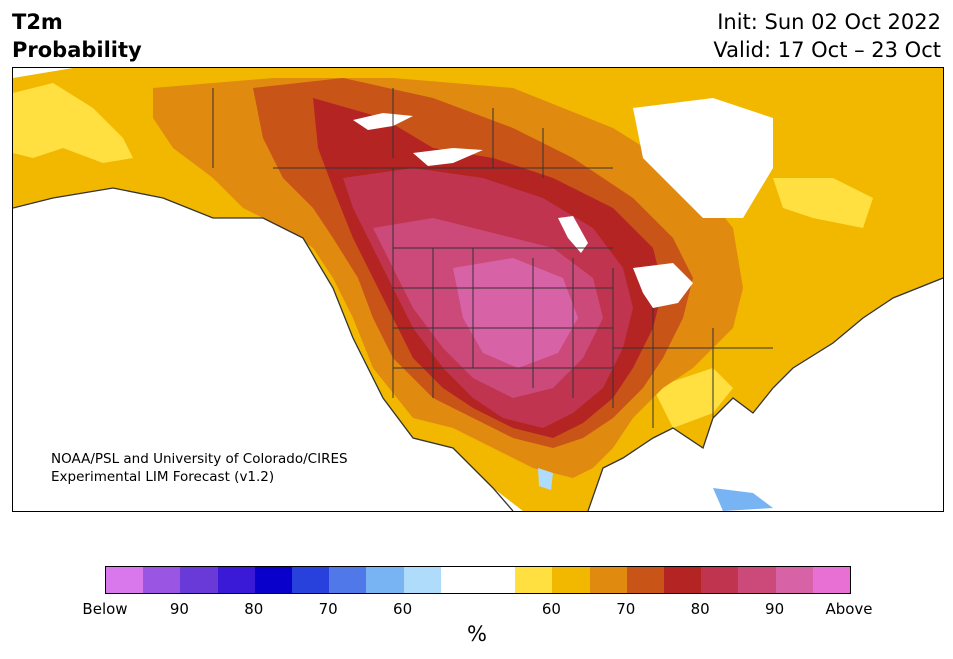 Image resolution: width=953 pixels, height=659 pixels. What do you see at coordinates (37, 22) in the screenshot?
I see `title-line-1: T2m` at bounding box center [37, 22].